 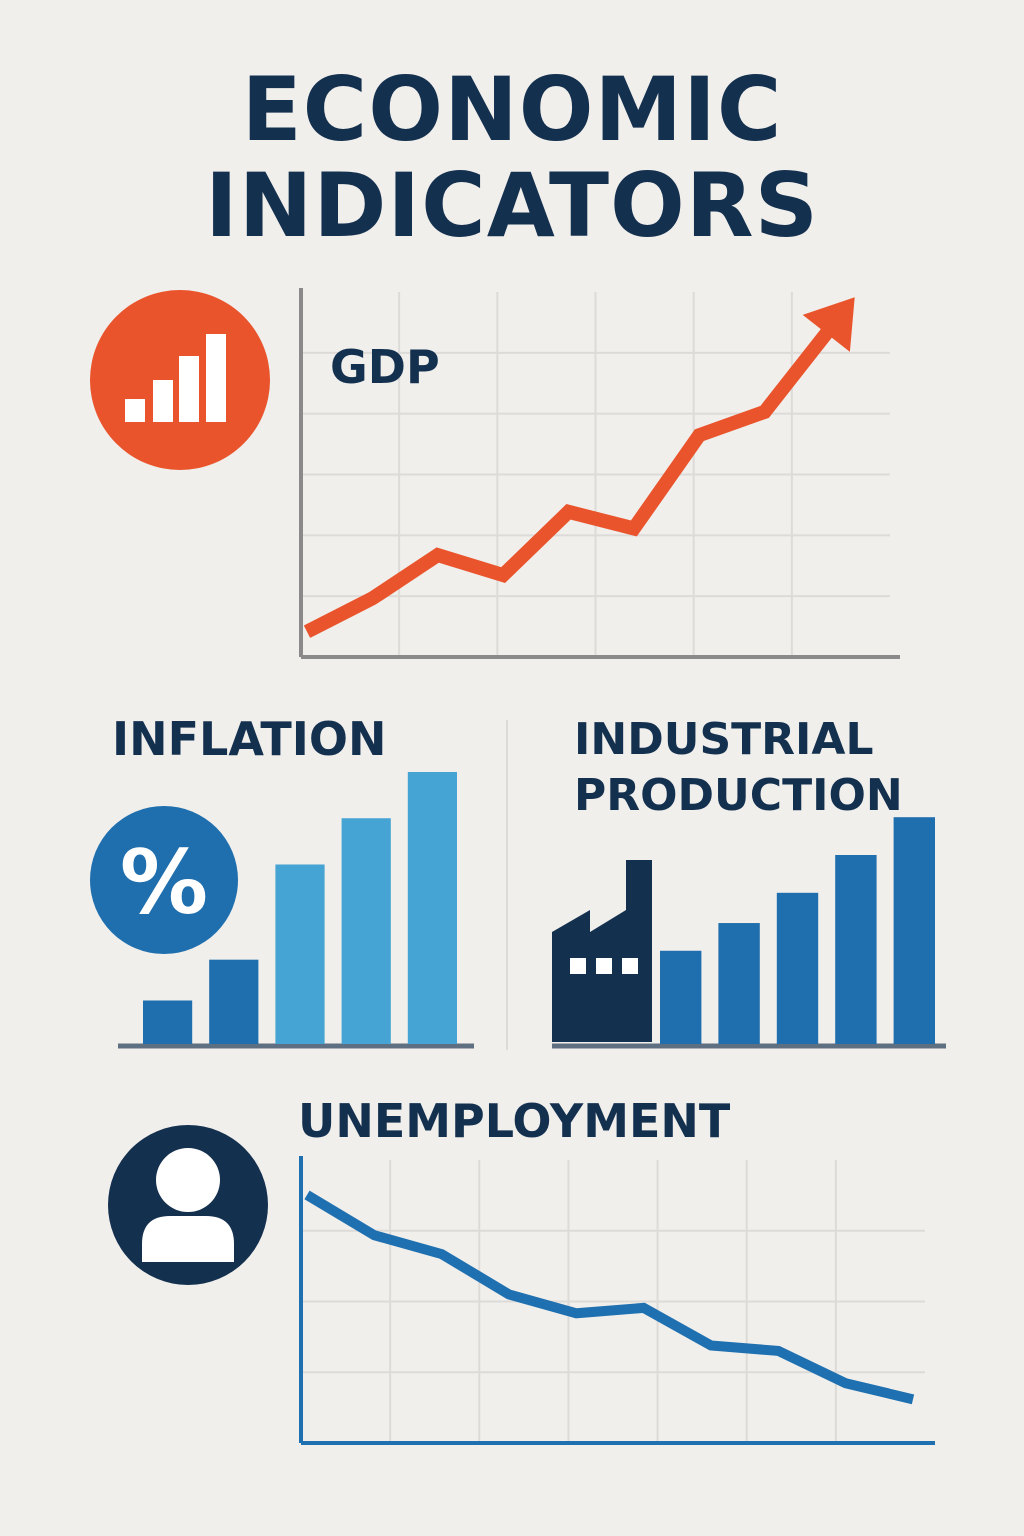 What do you see at coordinates (188, 1205) in the screenshot?
I see `person-icon` at bounding box center [188, 1205].